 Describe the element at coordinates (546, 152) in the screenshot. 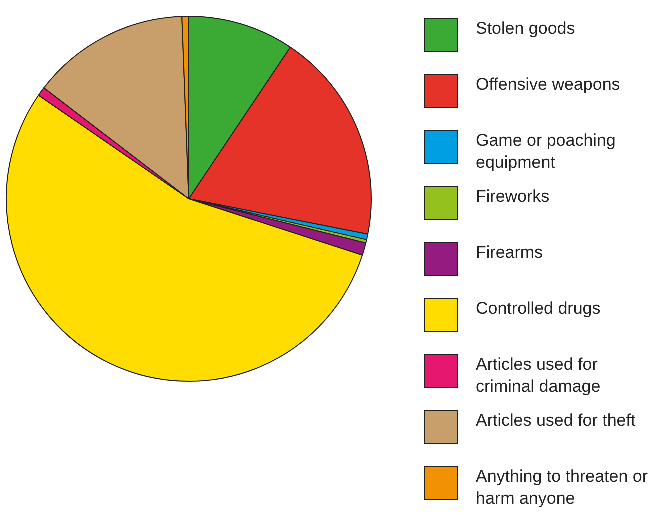

I see `legend-label: Game or poaching equipment` at that location.